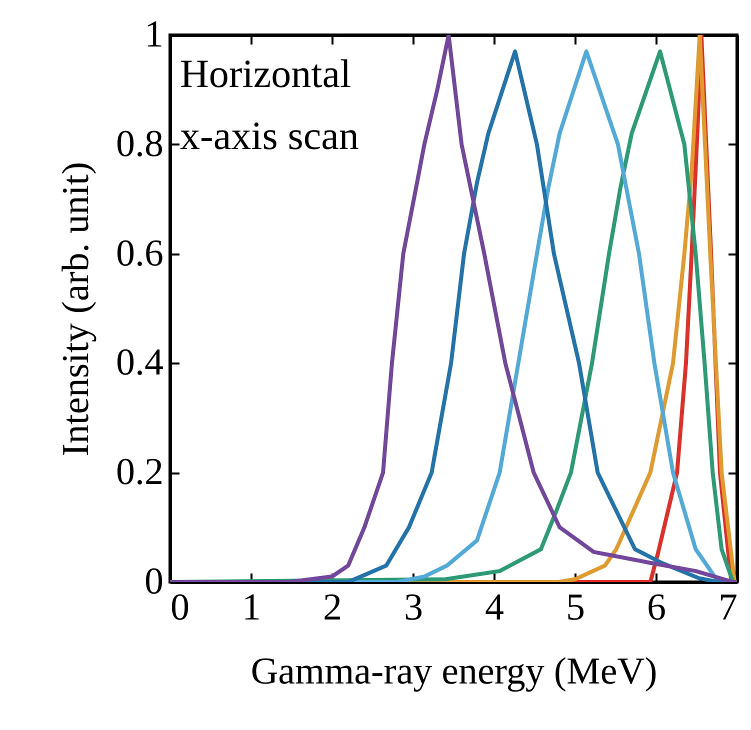 This screenshot has height=730, width=751. Describe the element at coordinates (180, 607) in the screenshot. I see `x-tick-label: 0` at that location.